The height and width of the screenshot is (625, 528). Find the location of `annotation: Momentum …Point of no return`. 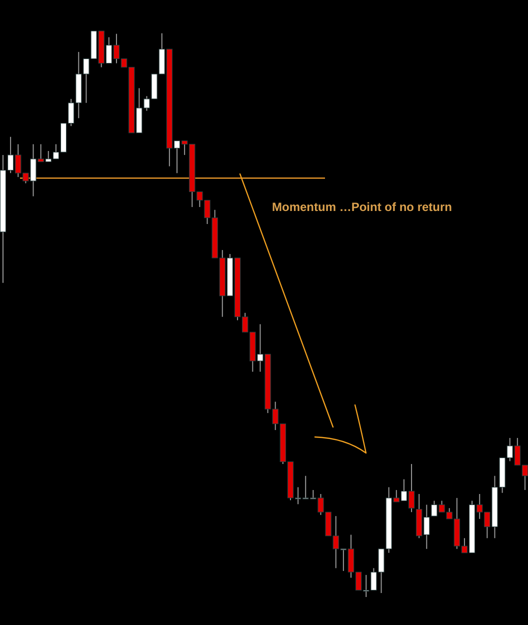

annotation: Momentum …Point of no return is located at coordinates (362, 207).